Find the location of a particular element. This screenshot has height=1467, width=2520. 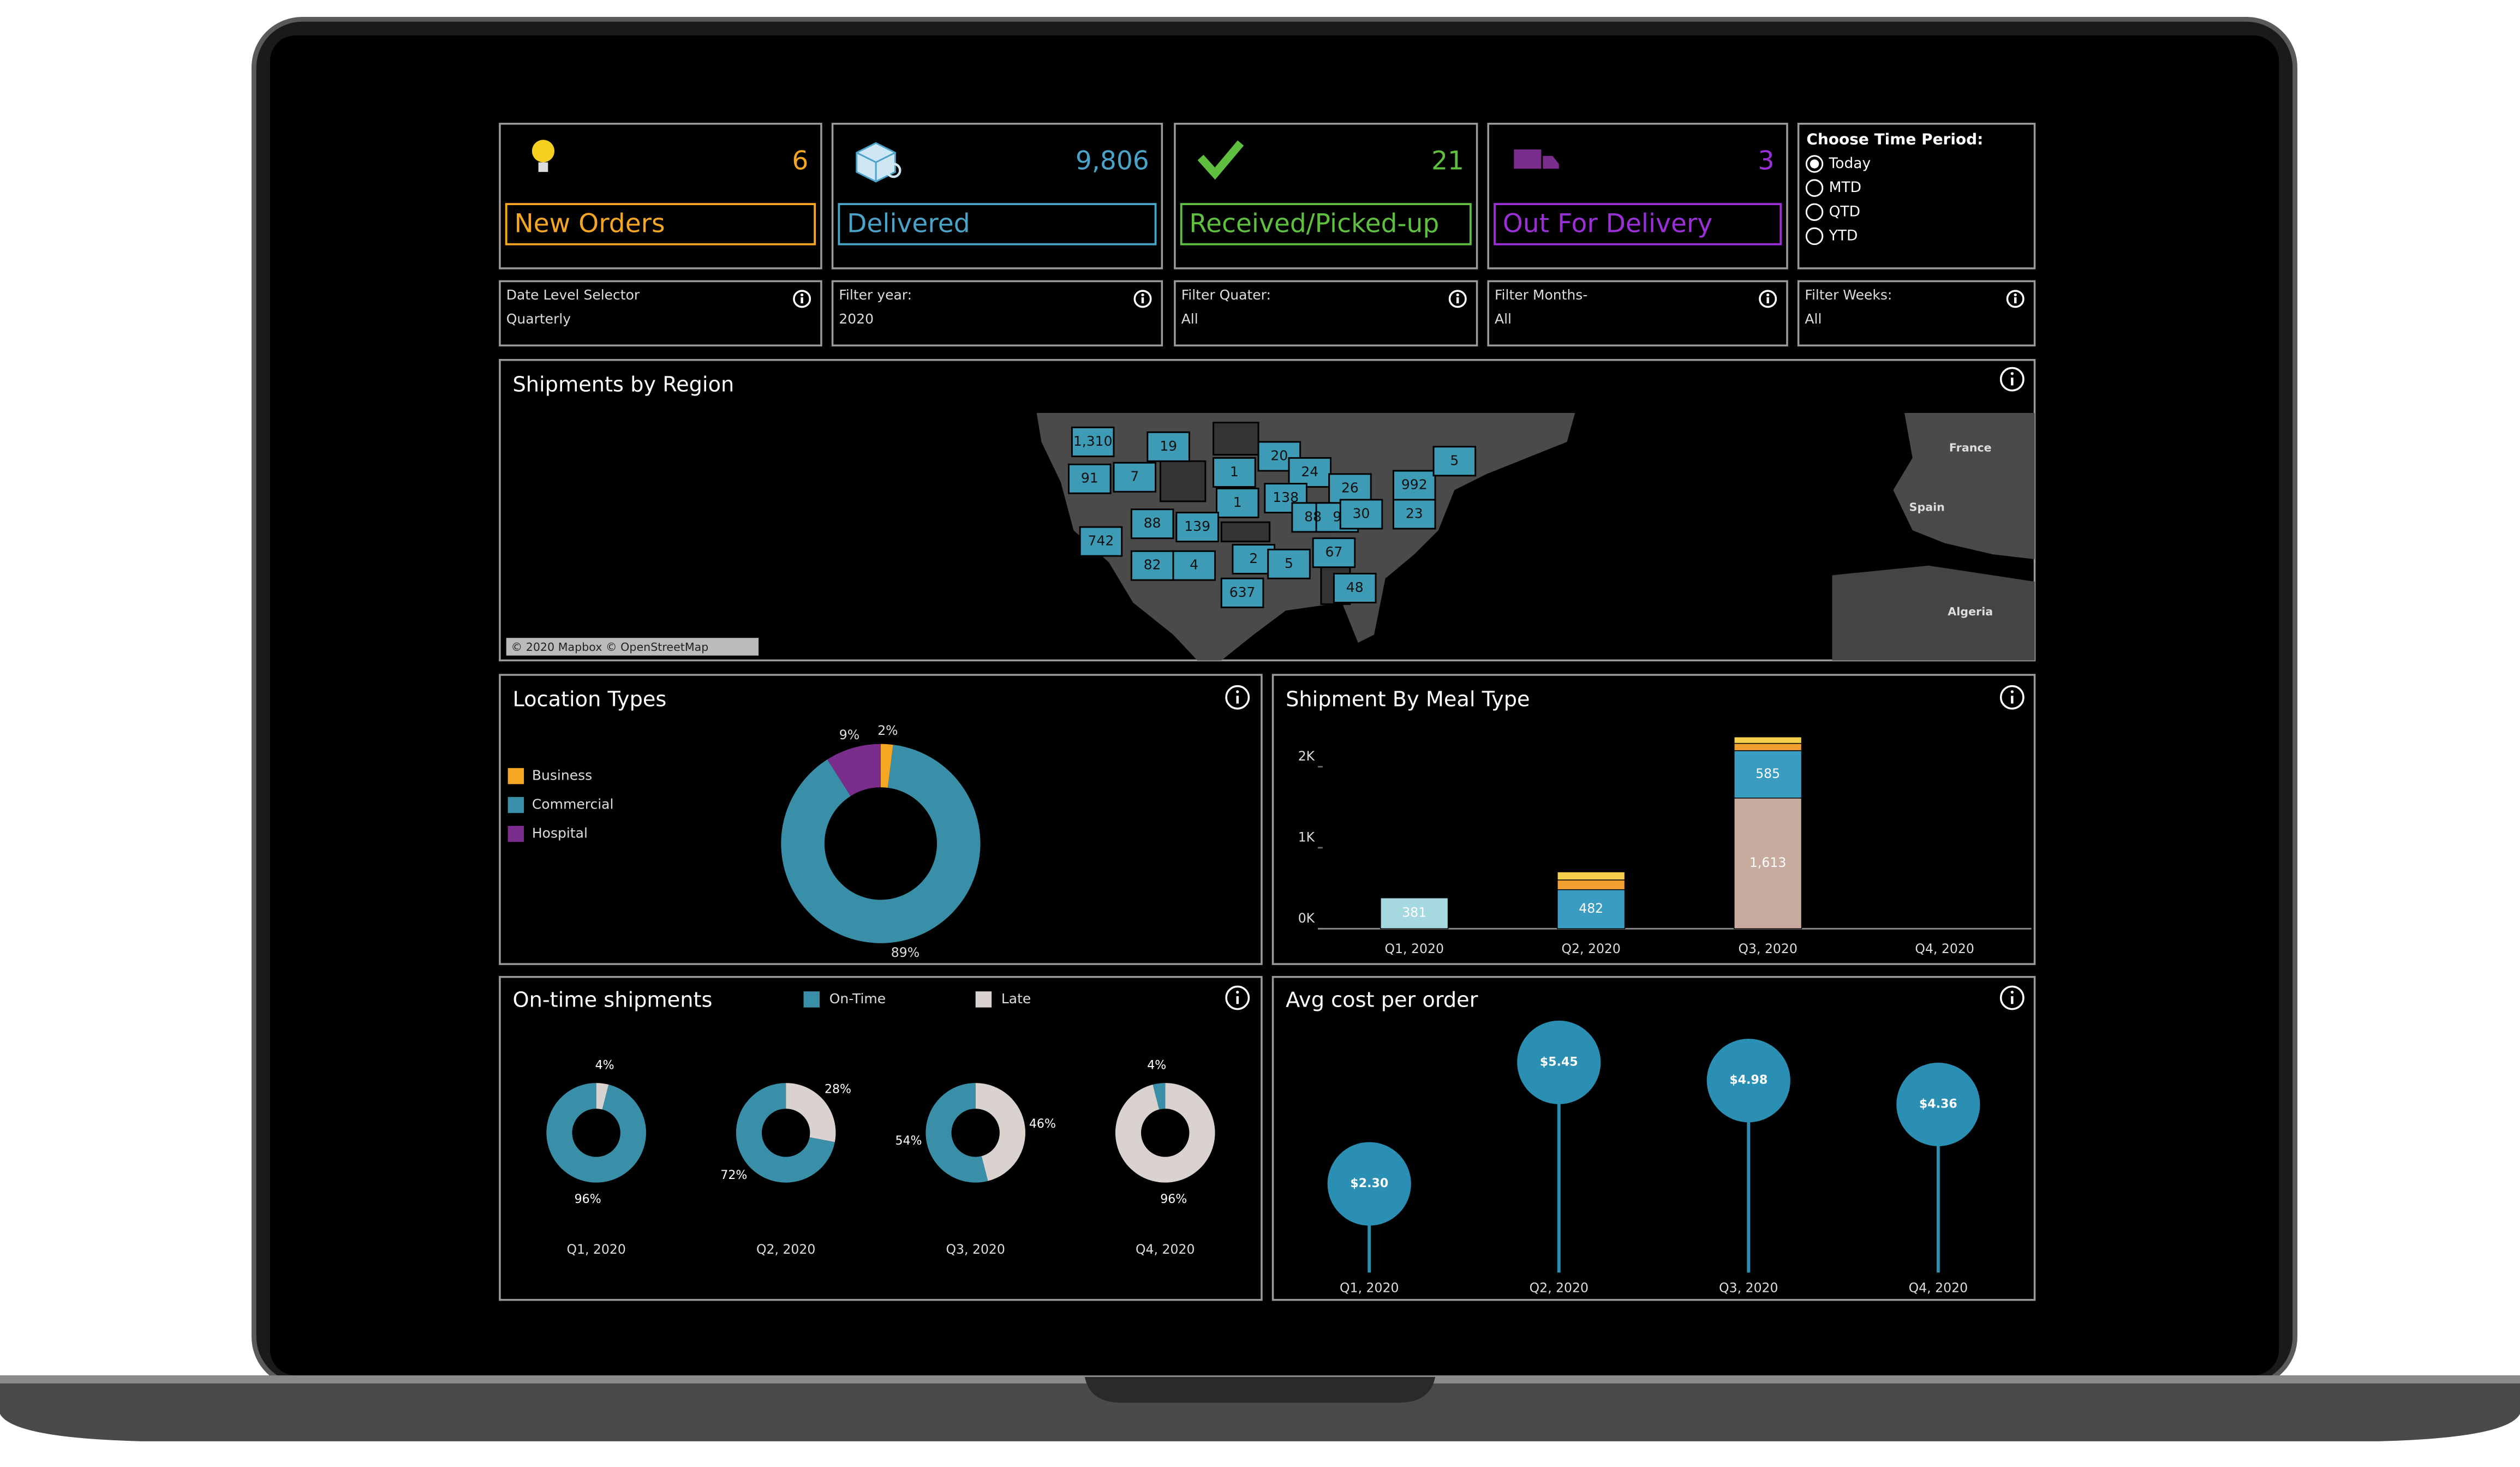

panel-title: Shipment By Meal Type is located at coordinates (1408, 699).